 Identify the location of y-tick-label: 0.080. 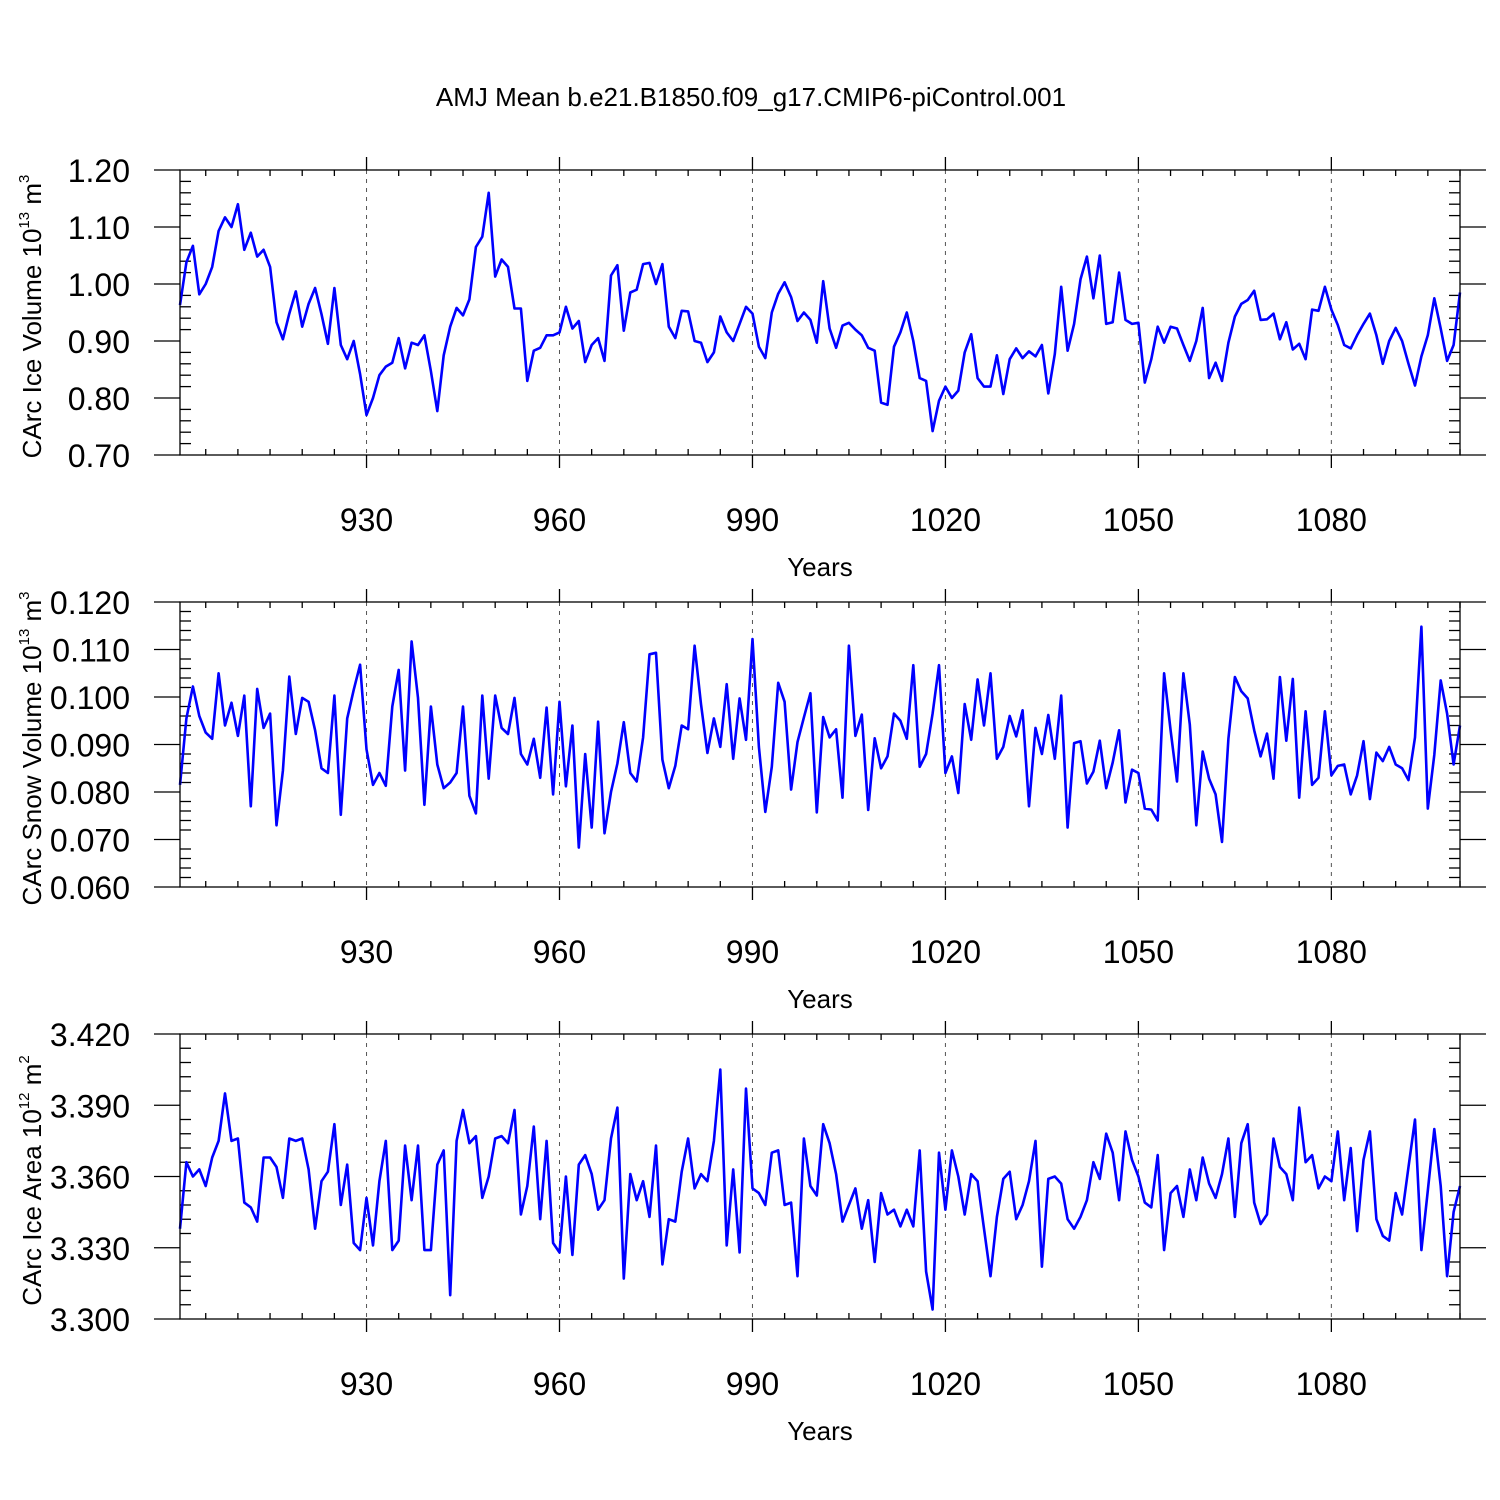
(90, 793).